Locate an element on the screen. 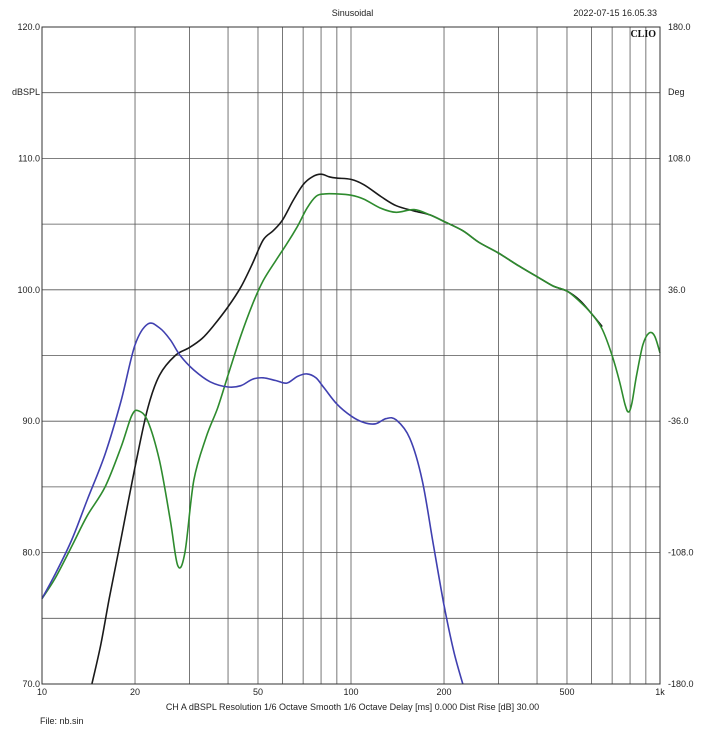  y-tick-label: 80.0 is located at coordinates (31, 553).